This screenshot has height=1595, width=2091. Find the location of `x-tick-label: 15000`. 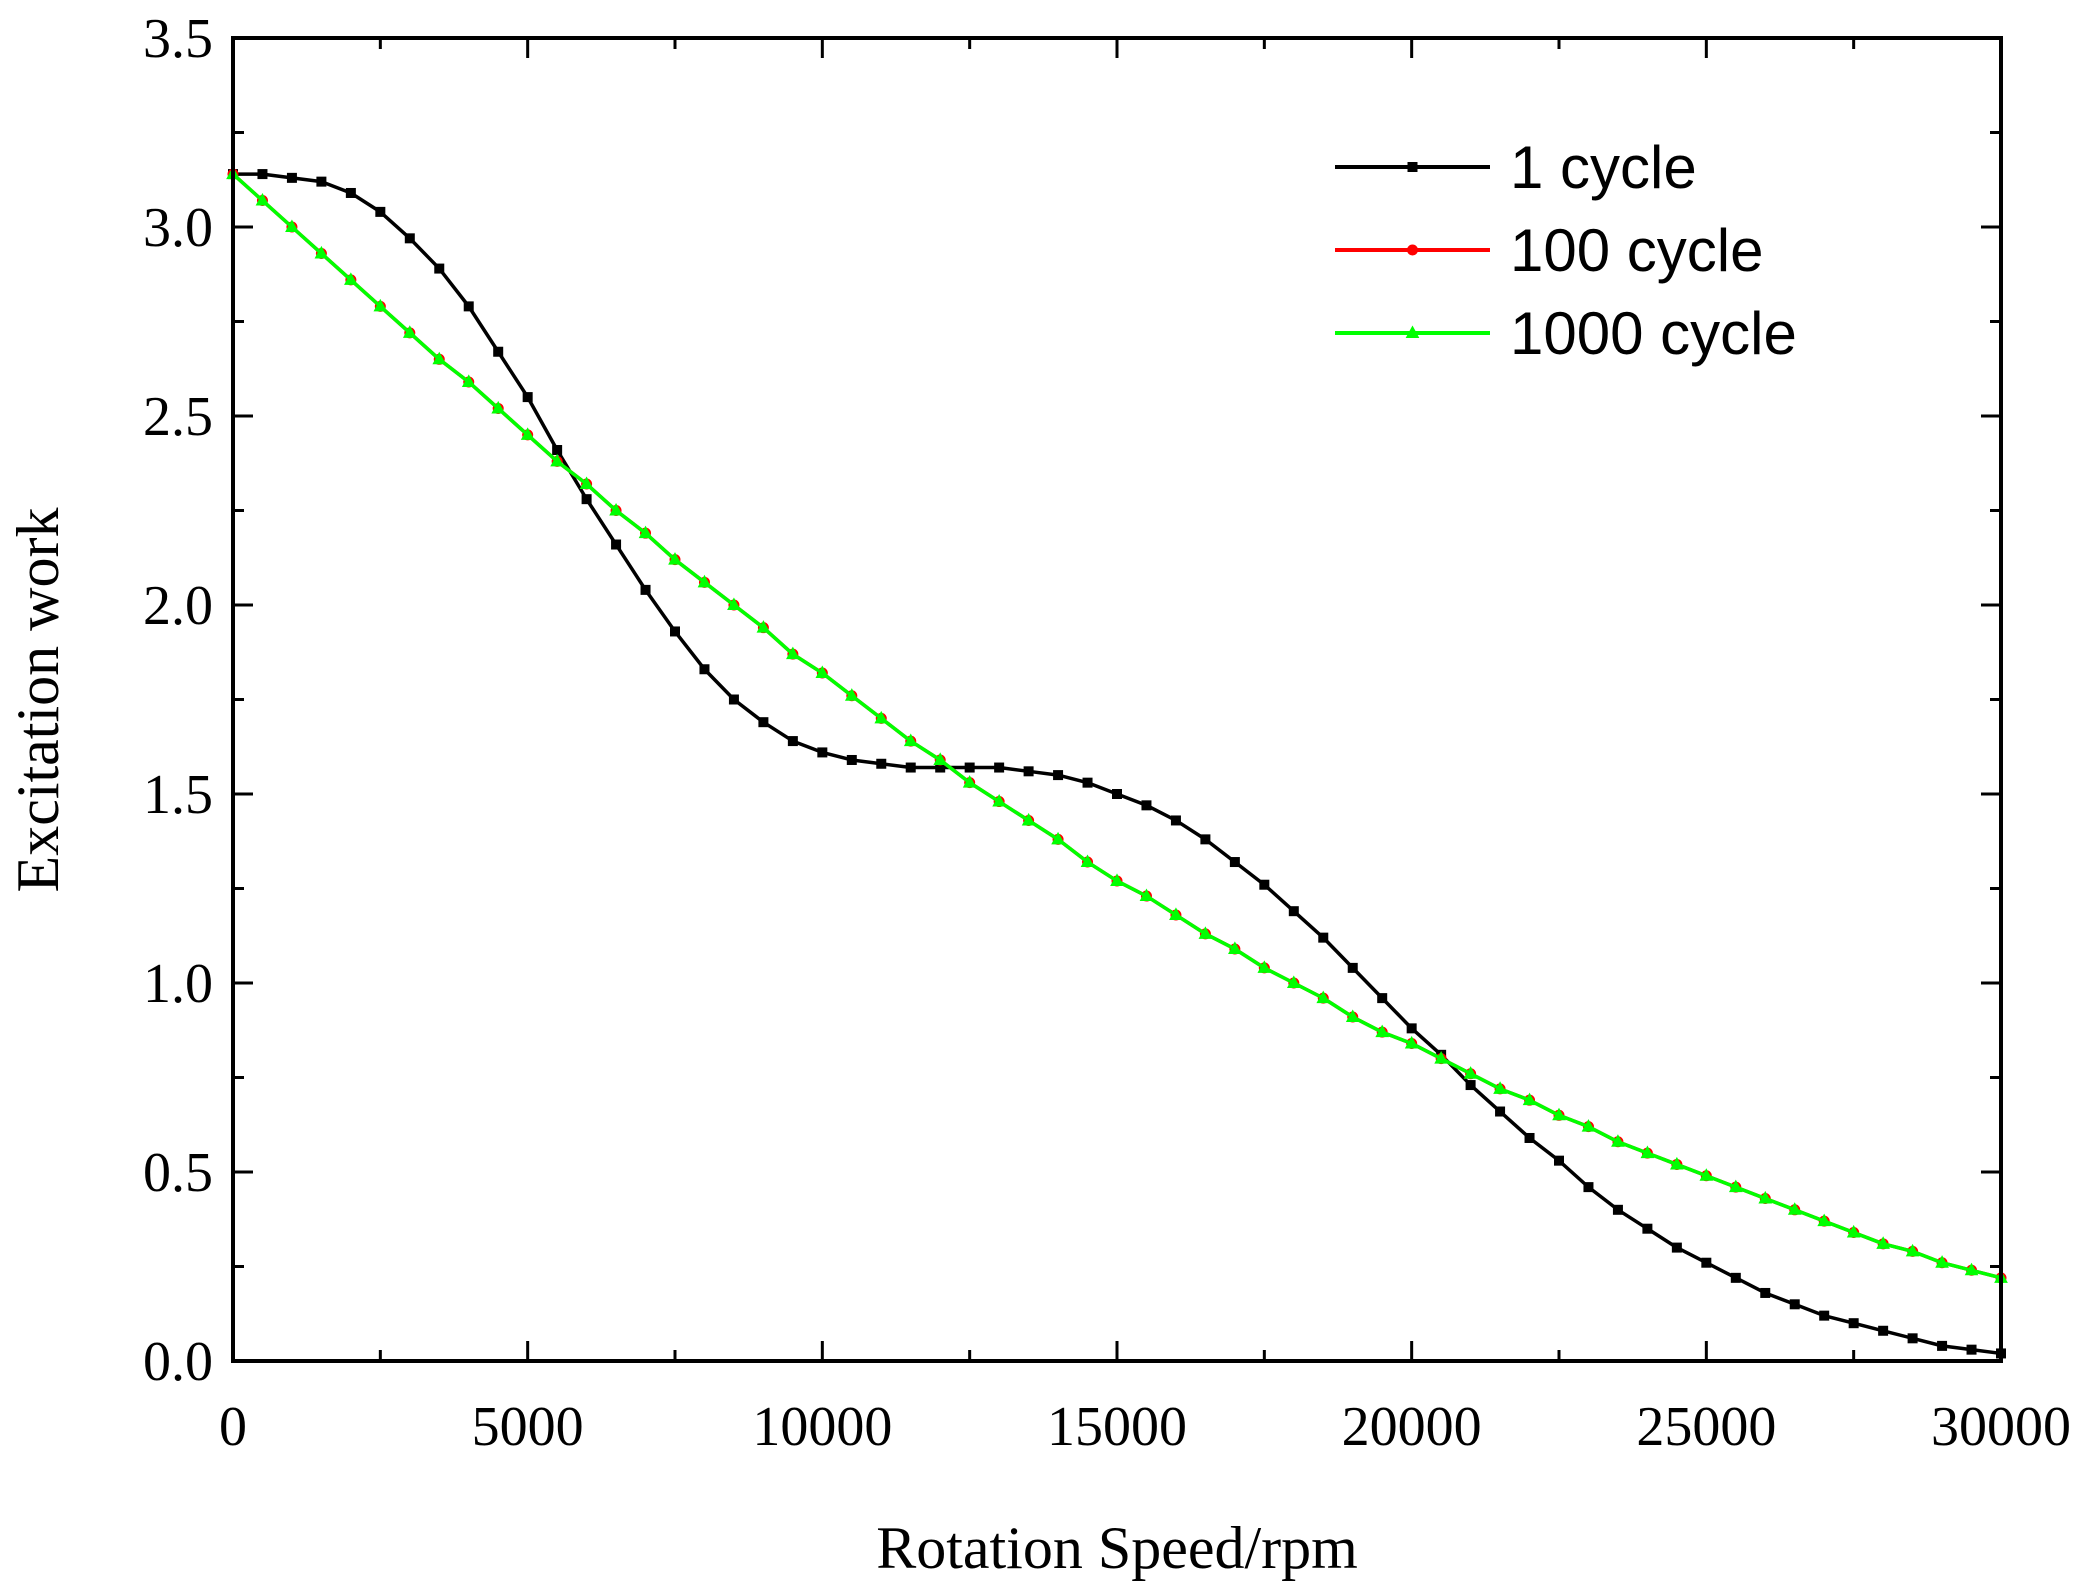

x-tick-label: 15000 is located at coordinates (1117, 1427).